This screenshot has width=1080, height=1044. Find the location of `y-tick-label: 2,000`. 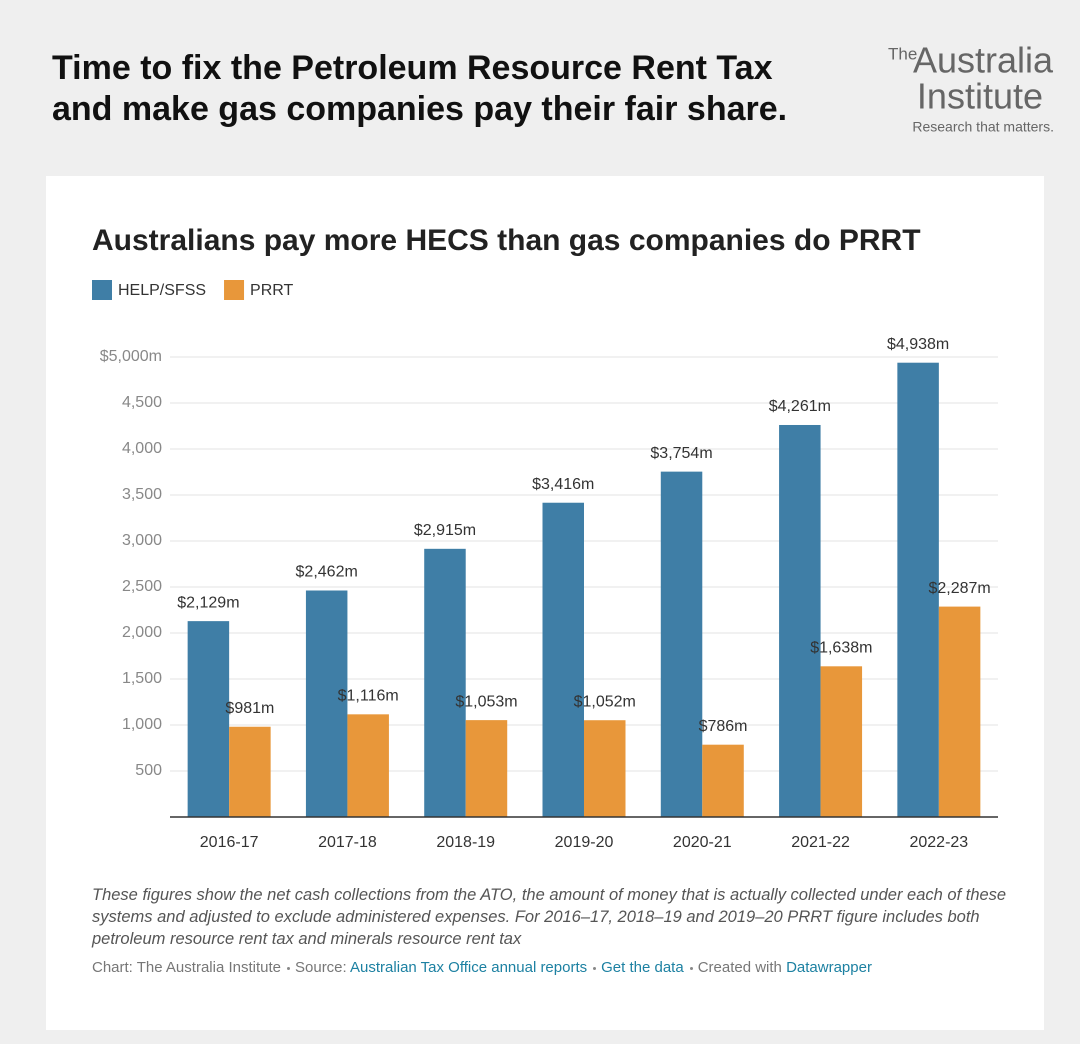

y-tick-label: 2,000 is located at coordinates (142, 632).